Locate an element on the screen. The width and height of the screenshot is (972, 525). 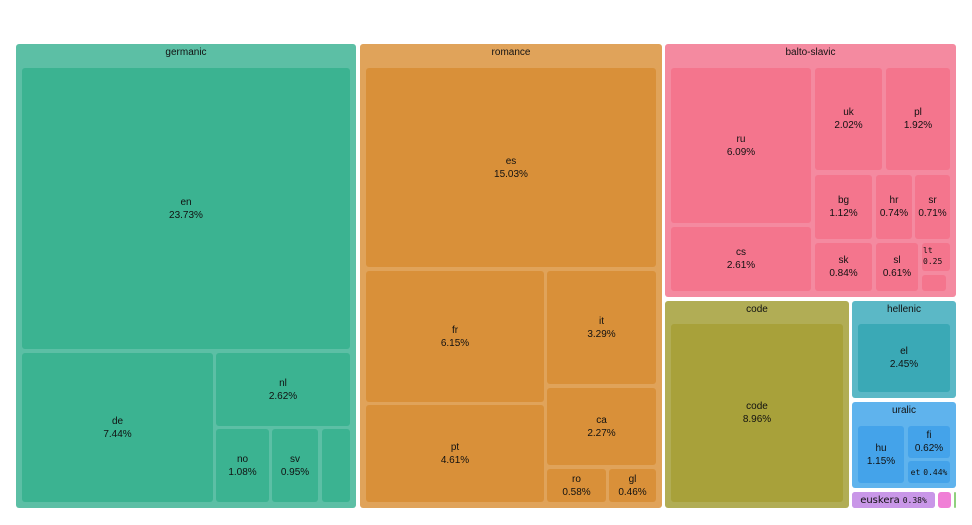
cell-name: en is located at coordinates (186, 202).